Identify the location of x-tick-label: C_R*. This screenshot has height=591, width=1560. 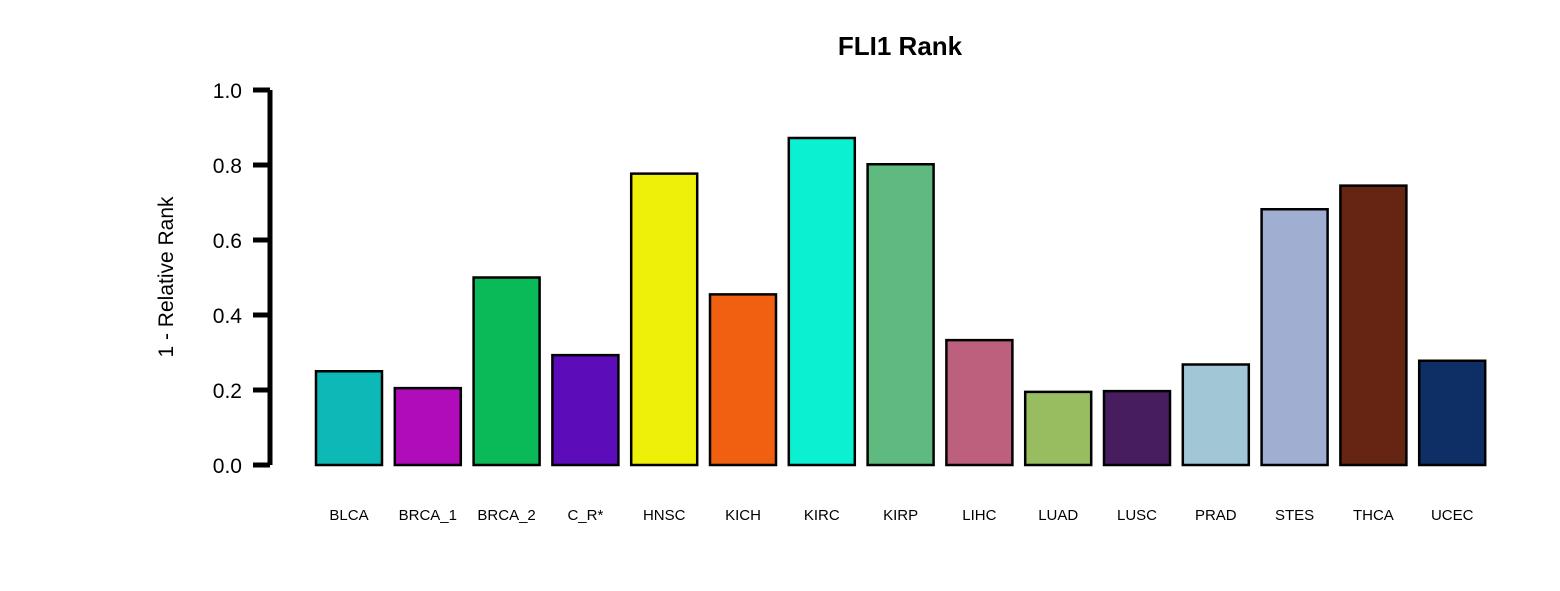
(585, 515).